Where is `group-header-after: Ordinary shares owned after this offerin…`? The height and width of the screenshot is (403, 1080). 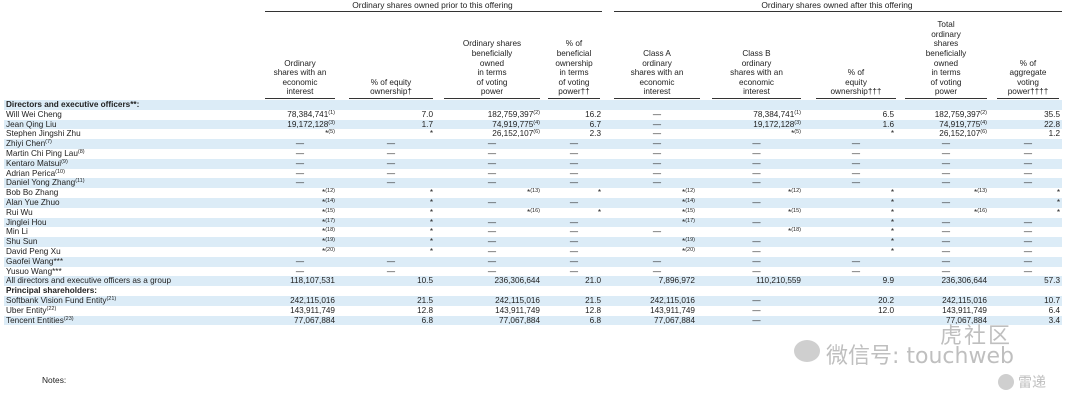 group-header-after: Ordinary shares owned after this offerin… is located at coordinates (837, 5).